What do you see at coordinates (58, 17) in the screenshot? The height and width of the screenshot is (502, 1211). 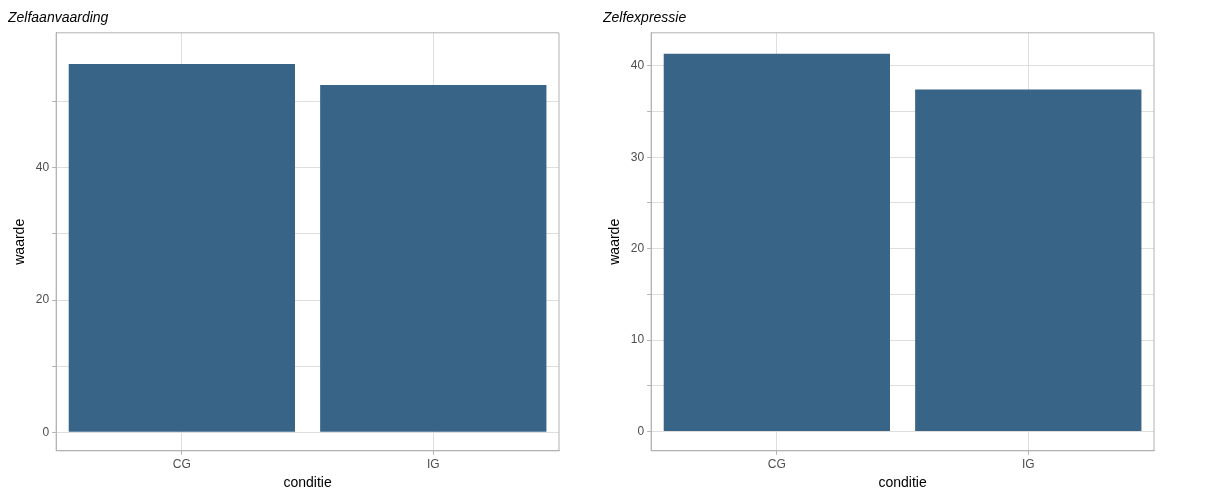 I see `chart-title: Zelfaanvaarding` at bounding box center [58, 17].